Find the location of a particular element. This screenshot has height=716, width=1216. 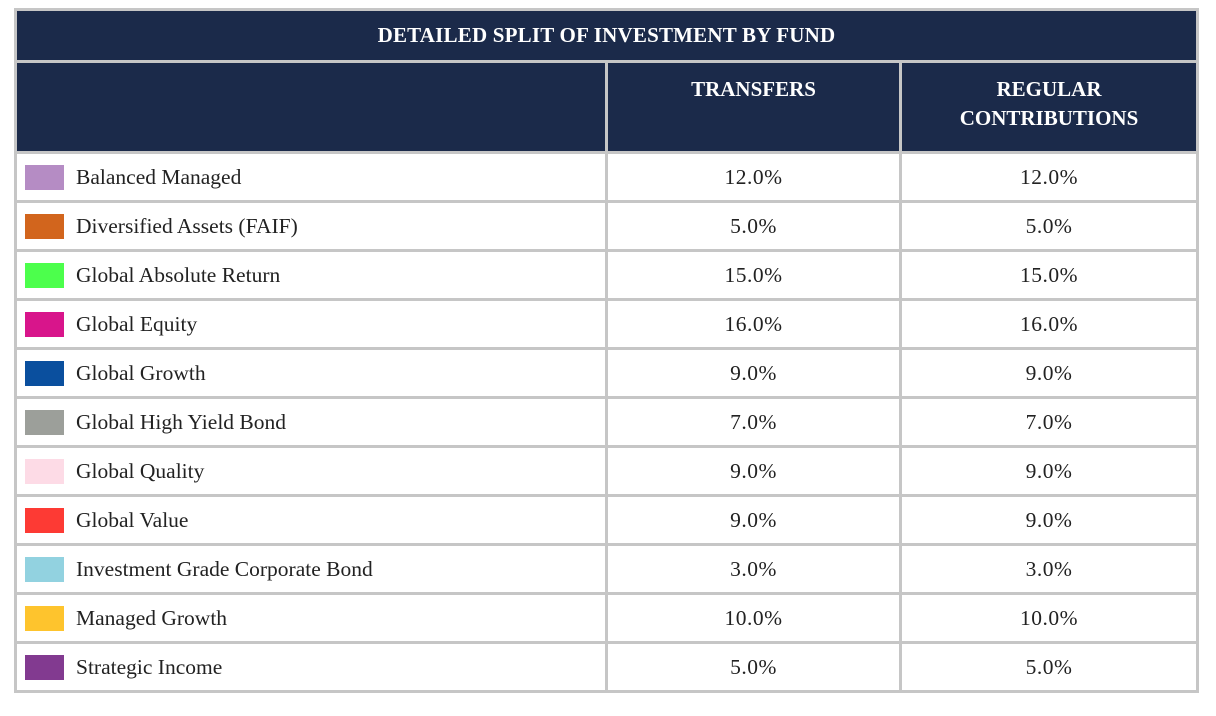

table-row: Global Quality 9.0% 9.0% is located at coordinates (606, 471).